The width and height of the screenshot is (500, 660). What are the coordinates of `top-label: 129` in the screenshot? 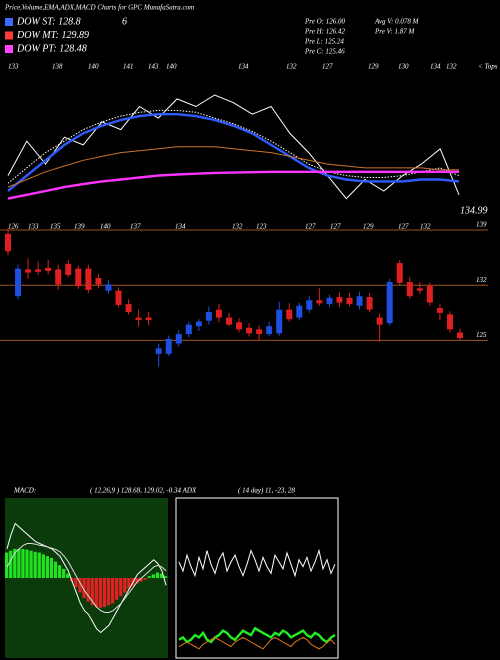 It's located at (368, 227).